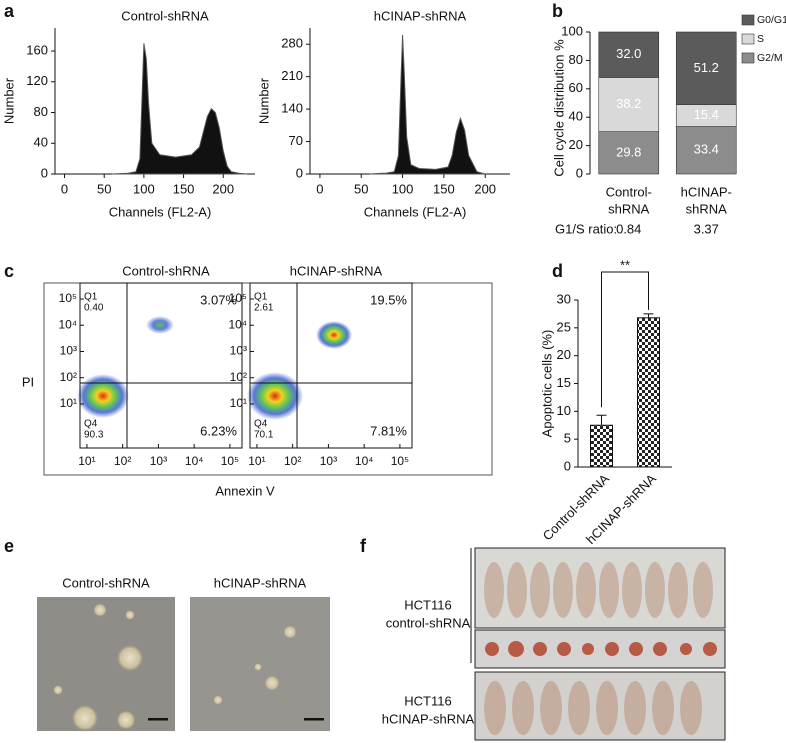  What do you see at coordinates (576, 87) in the screenshot?
I see `y-tick-label: 60` at bounding box center [576, 87].